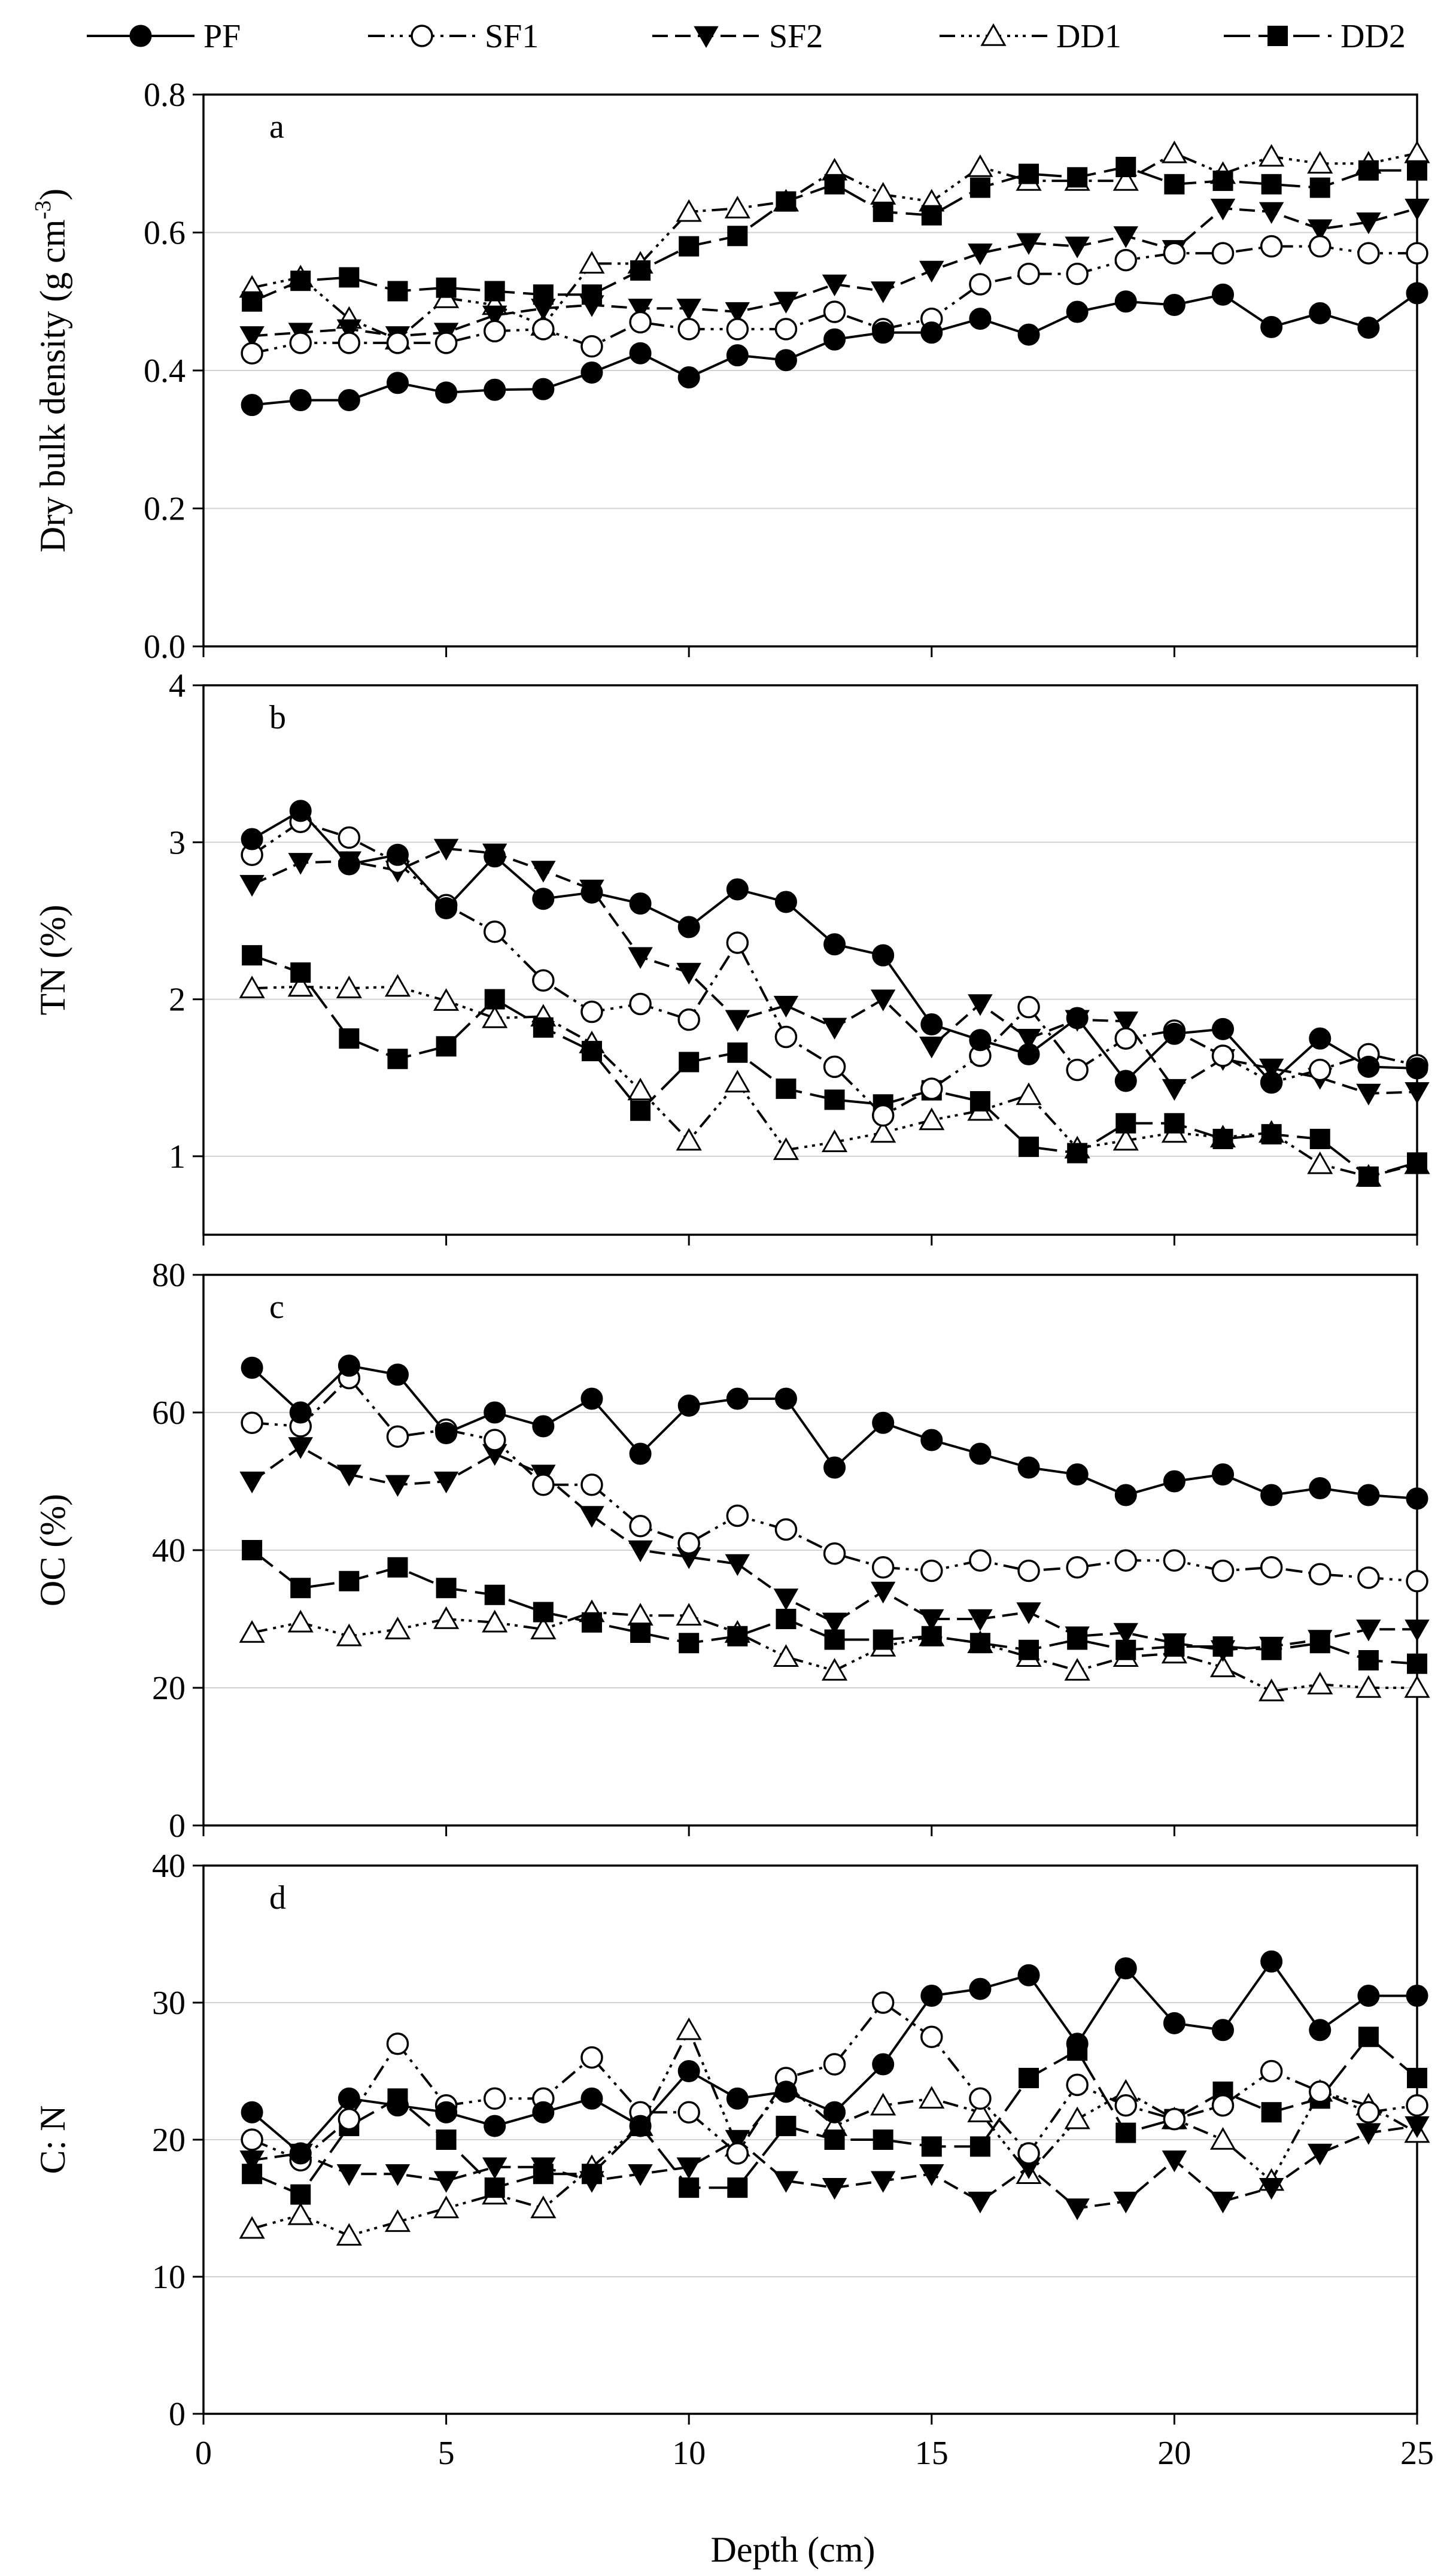 This screenshot has height=2576, width=1453. What do you see at coordinates (994, 34) in the screenshot?
I see `legend-marker-dd1` at bounding box center [994, 34].